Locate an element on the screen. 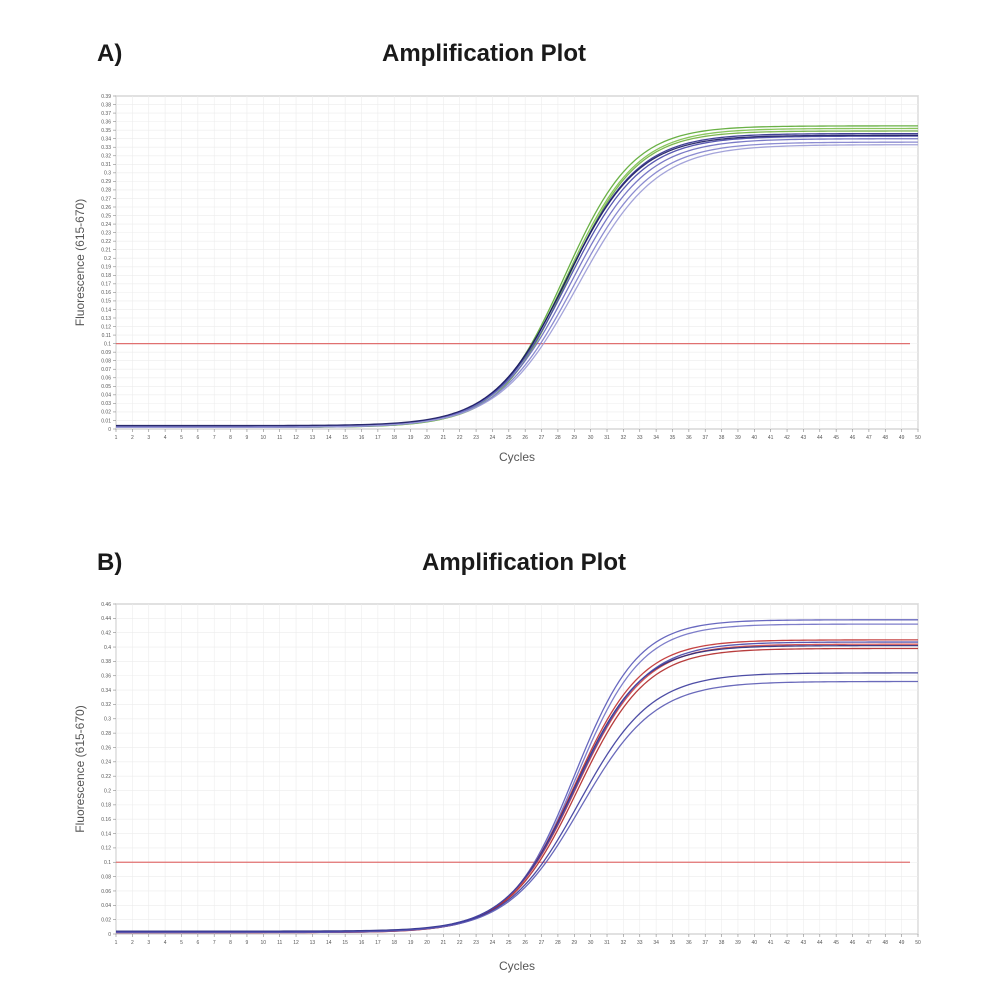 This screenshot has width=1000, height=1000. y-tick-label: 0.17 is located at coordinates (106, 285).